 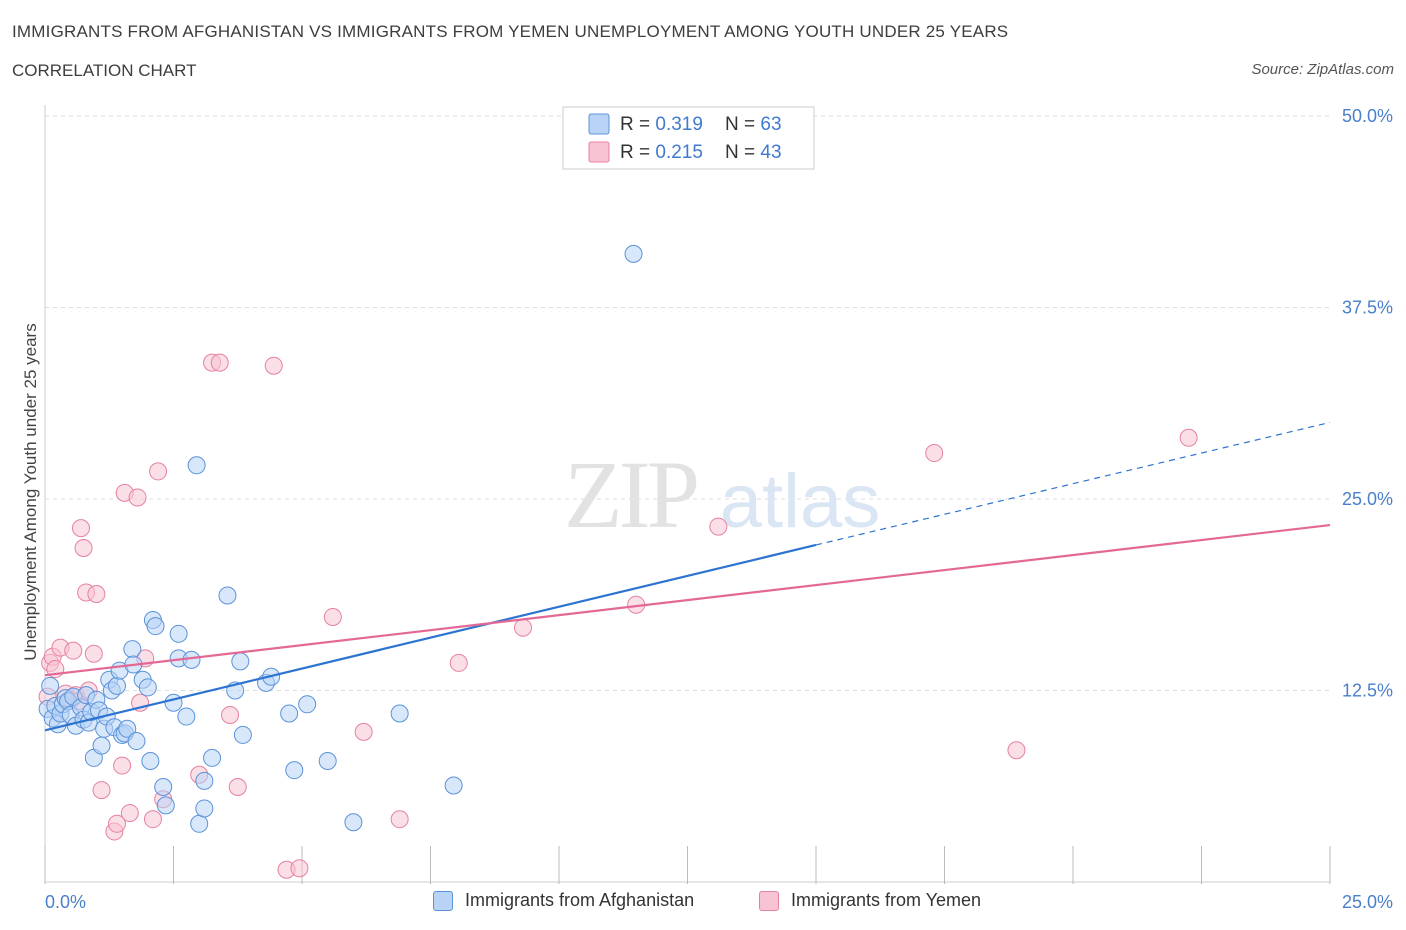 I want to click on legend-n-label-yemen: N =, so click(x=742, y=152).